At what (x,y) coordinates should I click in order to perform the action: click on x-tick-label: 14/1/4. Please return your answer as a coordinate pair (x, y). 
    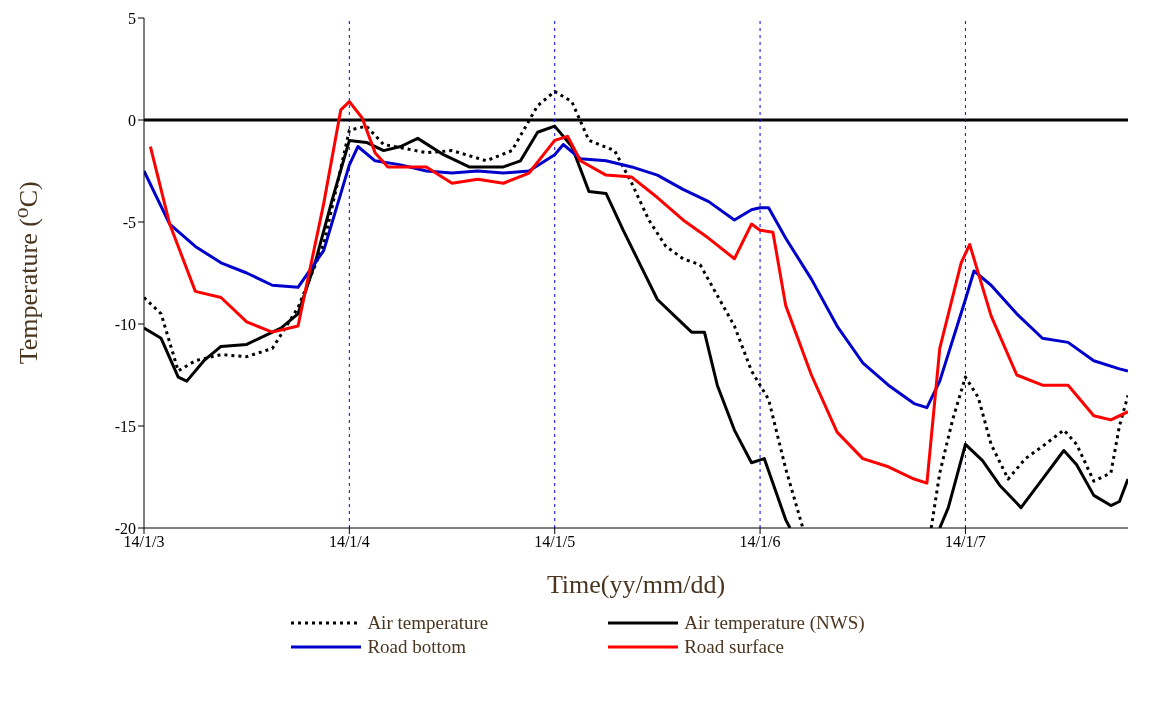
    Looking at the image, I should click on (349, 542).